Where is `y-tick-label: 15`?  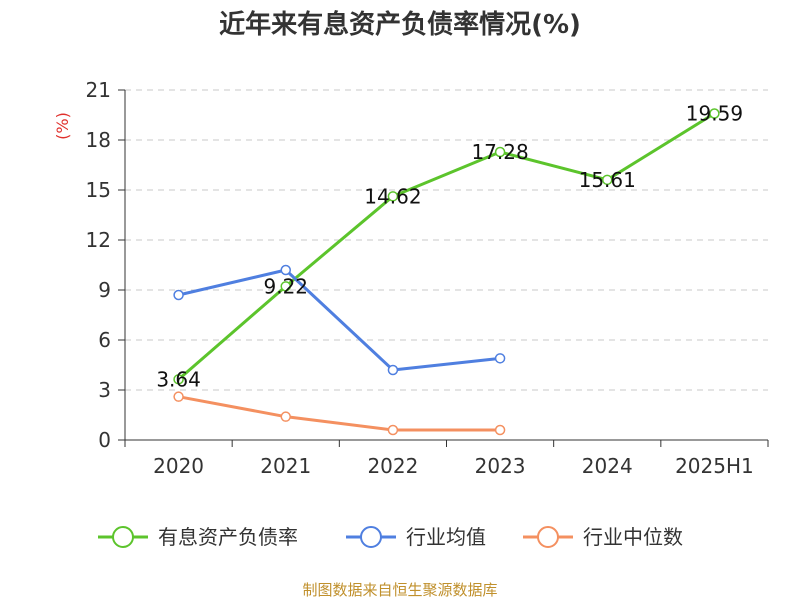
y-tick-label: 15 is located at coordinates (98, 190).